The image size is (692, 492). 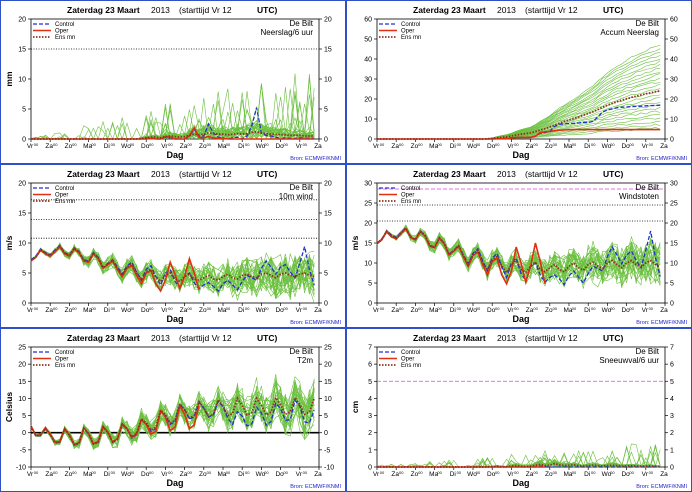 What do you see at coordinates (629, 360) in the screenshot?
I see `chart-title: Sneeuwval/6 uur` at bounding box center [629, 360].